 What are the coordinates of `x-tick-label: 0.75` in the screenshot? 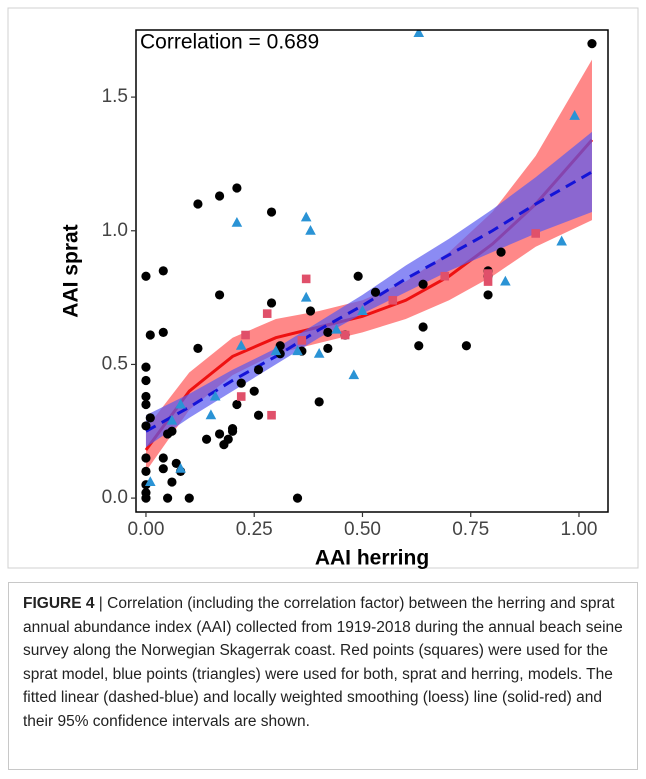 It's located at (470, 529).